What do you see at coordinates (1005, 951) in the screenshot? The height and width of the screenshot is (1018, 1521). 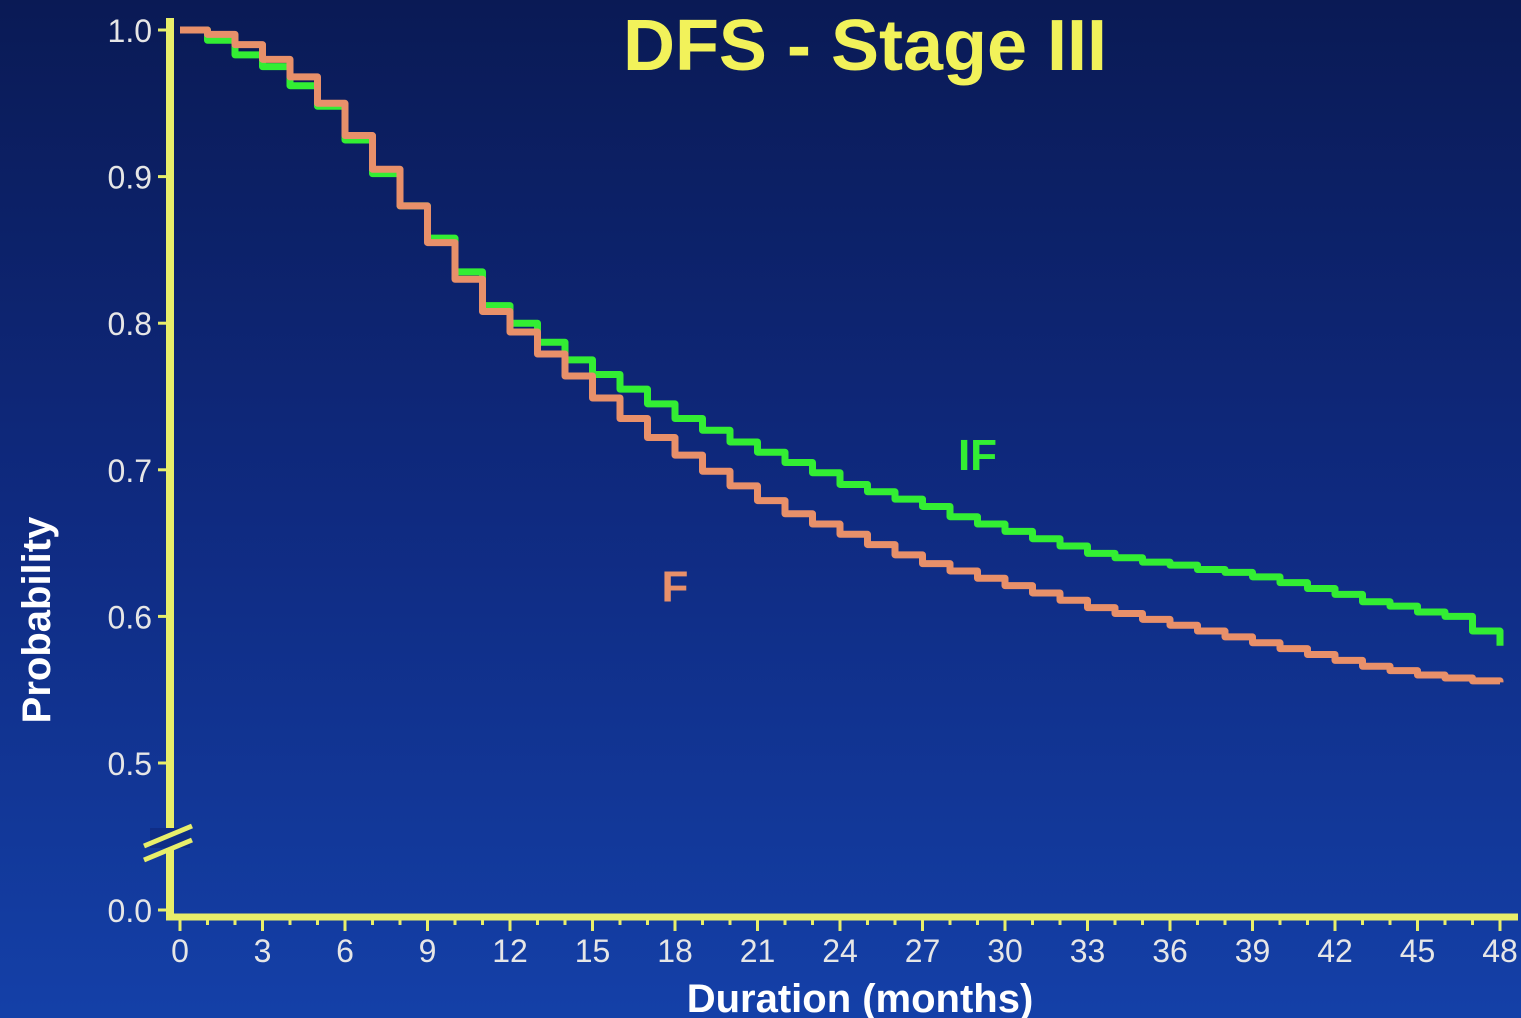 I see `x-tick-label: 30` at bounding box center [1005, 951].